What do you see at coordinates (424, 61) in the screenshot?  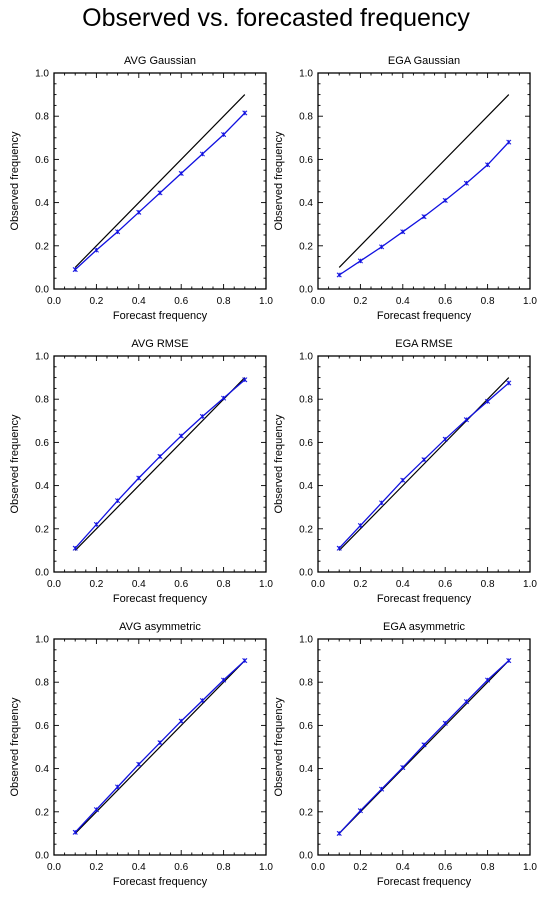 I see `chart-title: EGA Gaussian` at bounding box center [424, 61].